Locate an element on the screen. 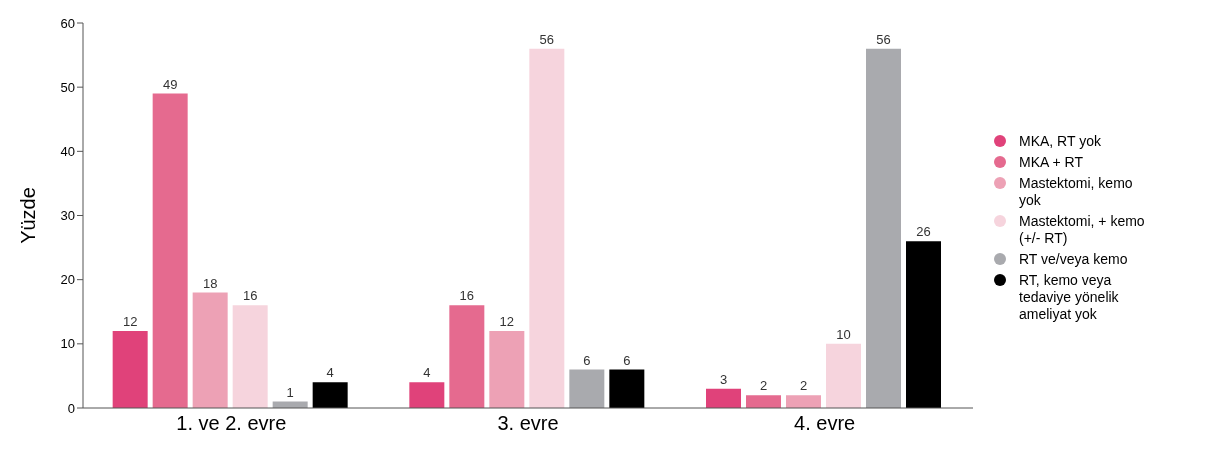 This screenshot has height=461, width=1212. data-label: 26 is located at coordinates (923, 232).